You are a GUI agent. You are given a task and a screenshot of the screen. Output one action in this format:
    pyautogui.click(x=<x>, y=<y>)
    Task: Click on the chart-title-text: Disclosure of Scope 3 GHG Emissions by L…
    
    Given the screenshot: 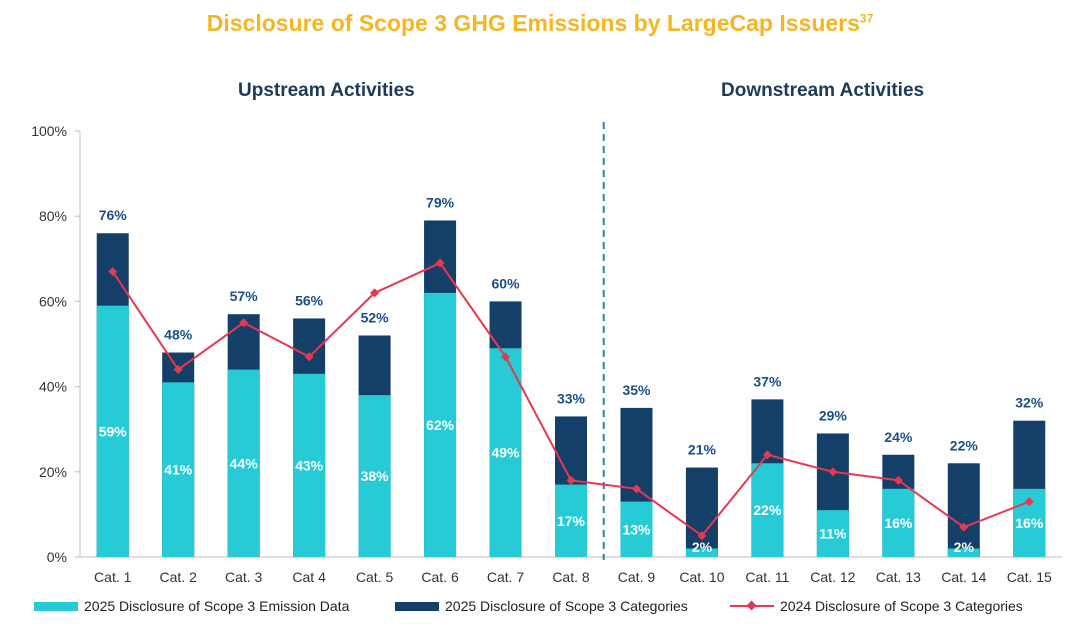 What is the action you would take?
    pyautogui.click(x=533, y=23)
    